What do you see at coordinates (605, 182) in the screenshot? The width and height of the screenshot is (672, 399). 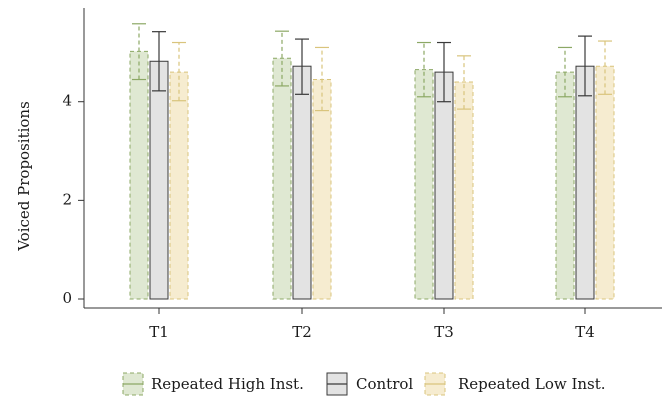 I see `bar-repeated-low-inst--t4` at bounding box center [605, 182].